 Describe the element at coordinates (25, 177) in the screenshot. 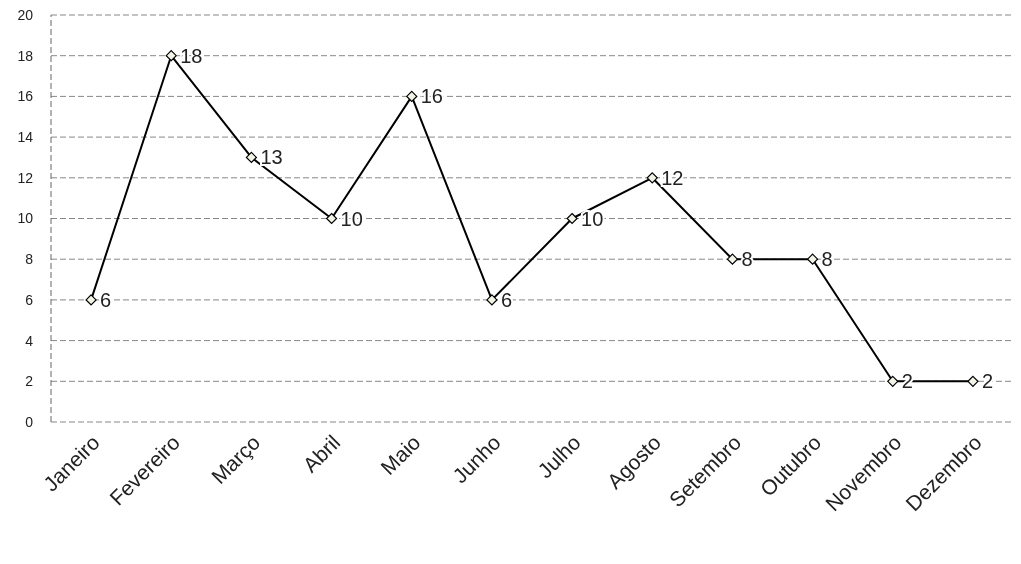

I see `y-tick-label: 12` at that location.